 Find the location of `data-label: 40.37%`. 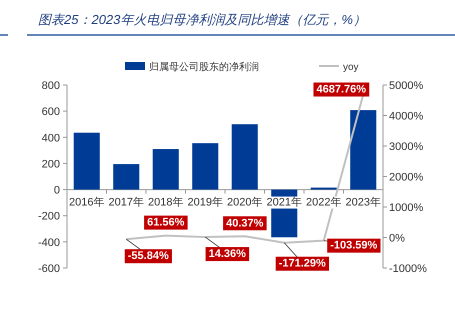

data-label: 40.37% is located at coordinates (245, 223).